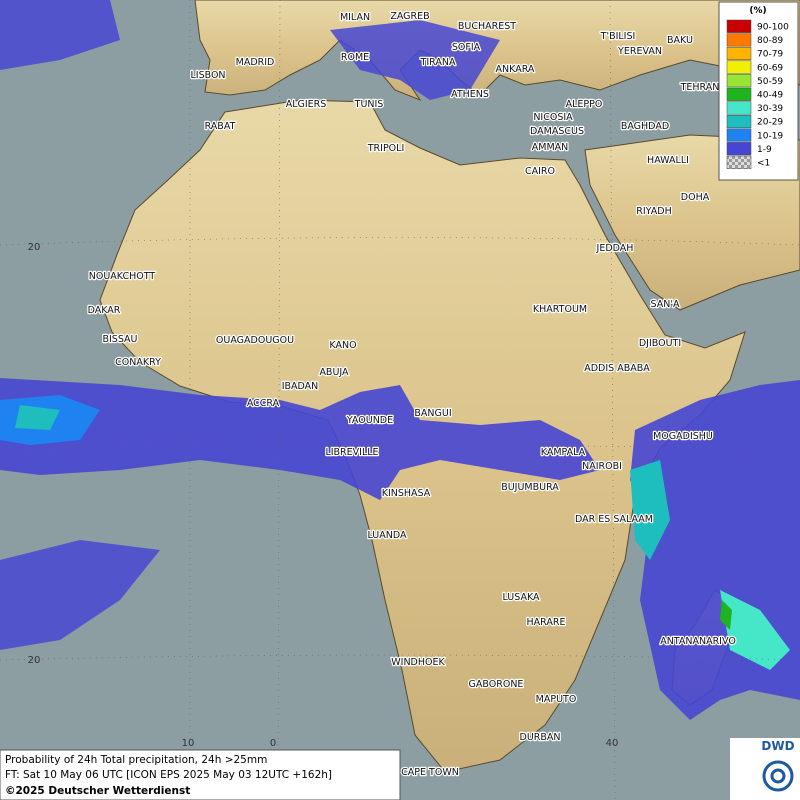  What do you see at coordinates (665, 304) in the screenshot?
I see `city-label: SAN'A` at bounding box center [665, 304].